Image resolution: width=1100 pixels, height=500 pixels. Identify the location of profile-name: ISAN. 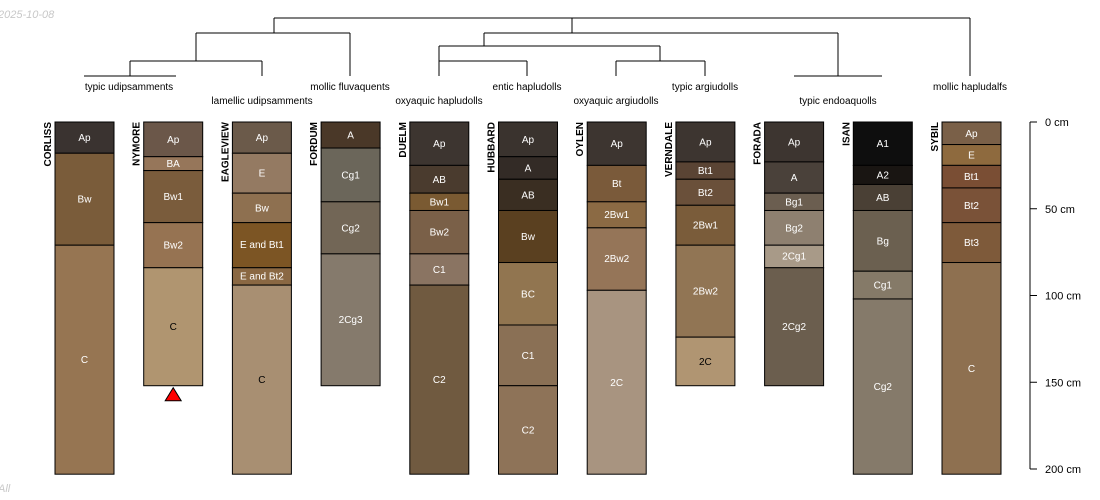
(846, 134).